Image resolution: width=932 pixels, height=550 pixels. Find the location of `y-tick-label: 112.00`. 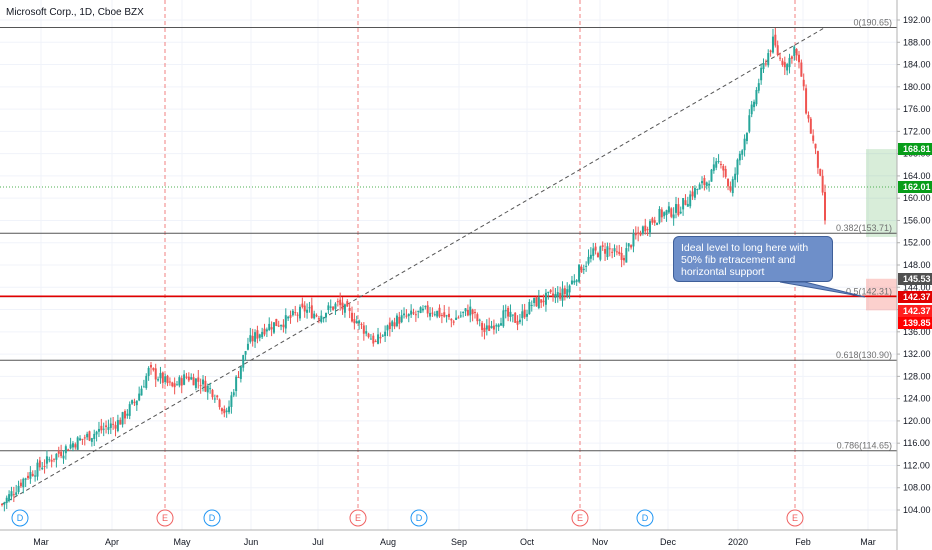

y-tick-label: 112.00 is located at coordinates (916, 465).